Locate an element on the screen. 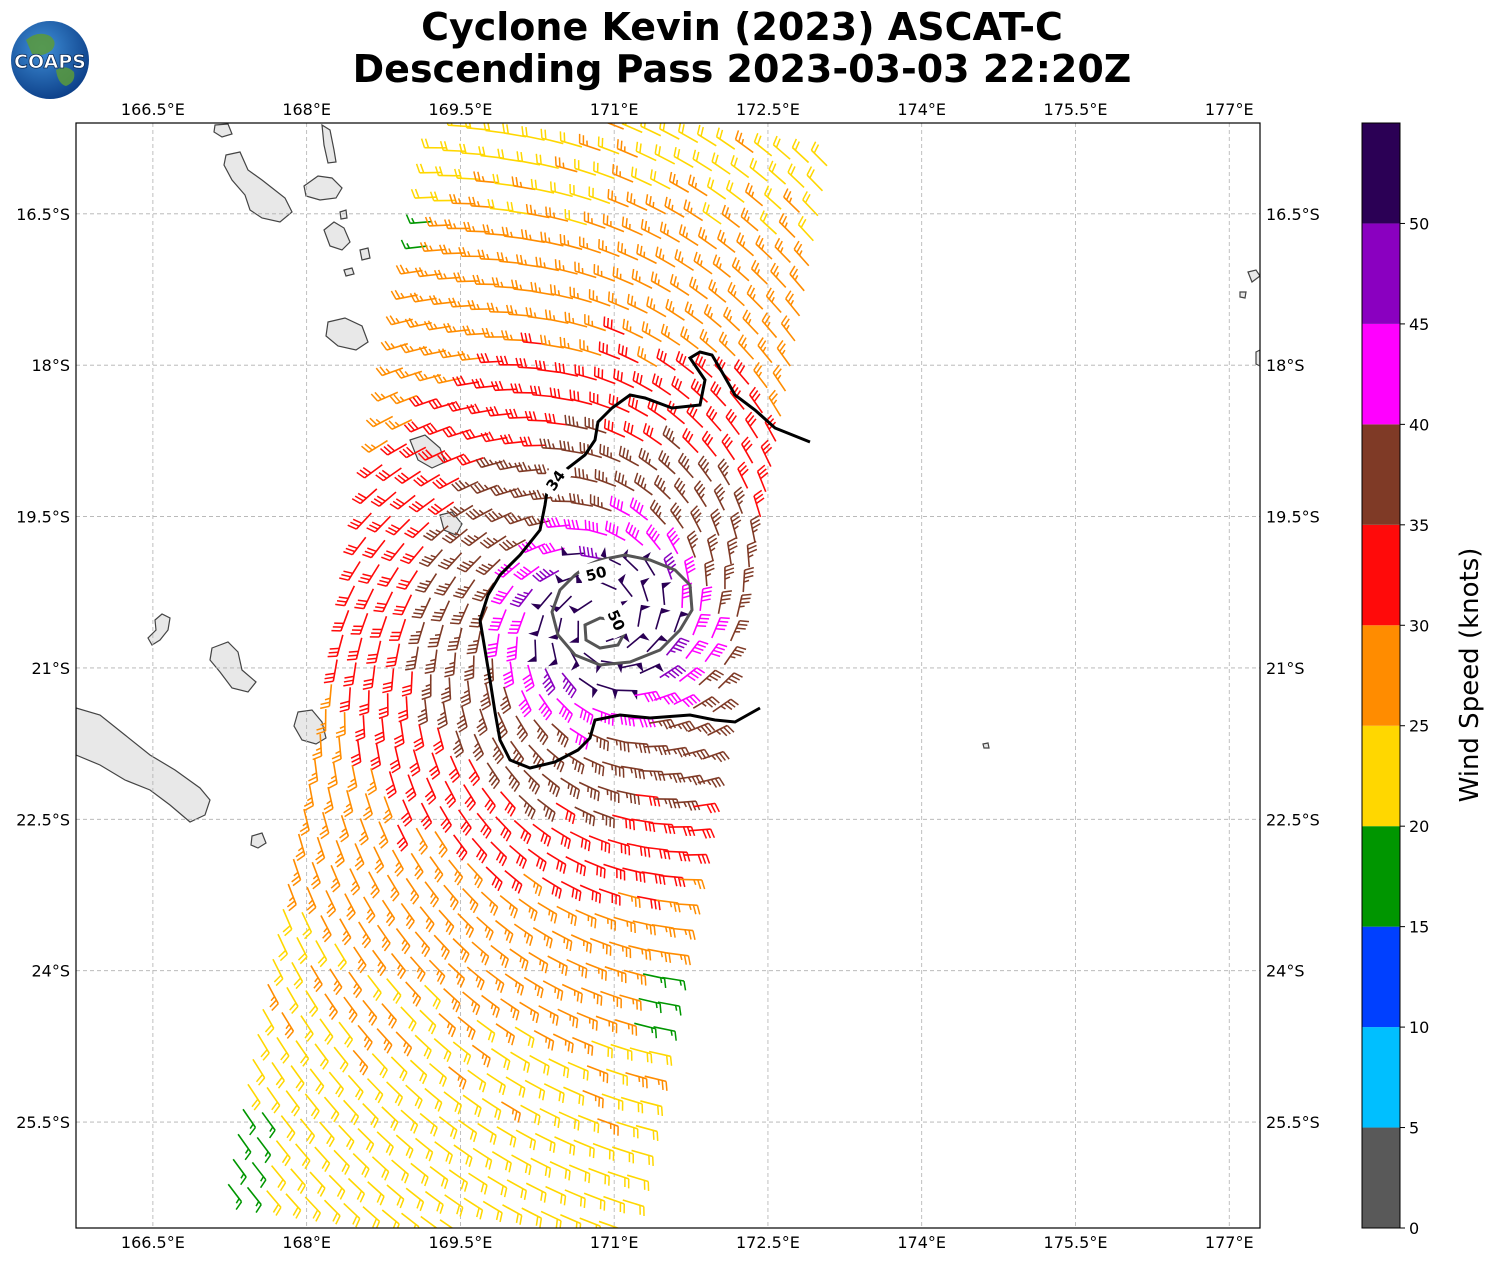 The image size is (1498, 1264). contour-label-50-outer: 50 is located at coordinates (596, 573).